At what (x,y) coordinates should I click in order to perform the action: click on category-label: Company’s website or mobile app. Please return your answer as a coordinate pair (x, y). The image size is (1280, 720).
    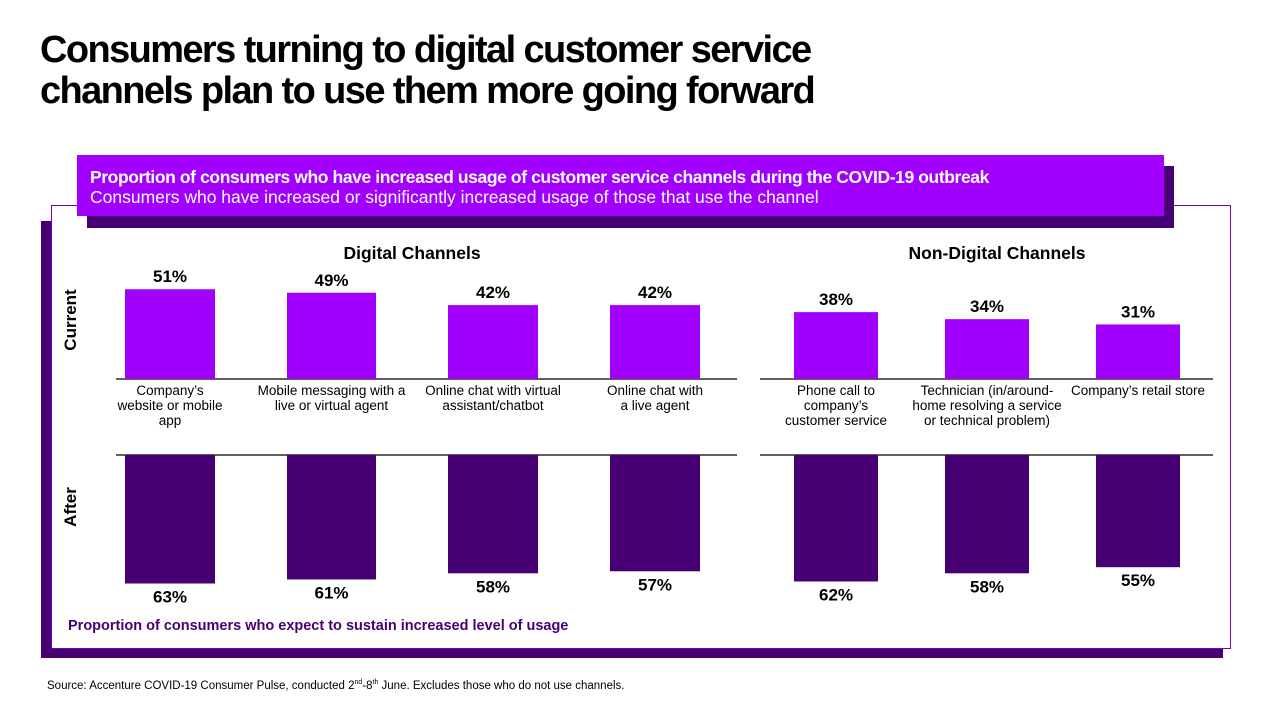
    Looking at the image, I should click on (170, 405).